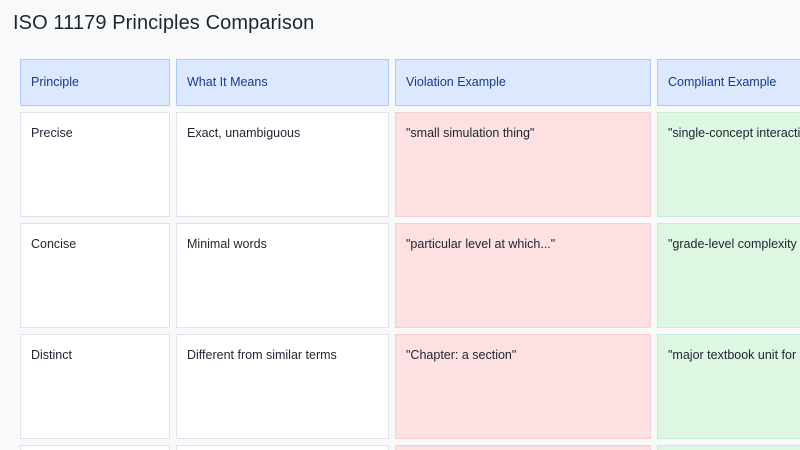 This screenshot has height=450, width=800. What do you see at coordinates (728, 275) in the screenshot?
I see `cell-compliant: "grade-level complexity descriptor"` at bounding box center [728, 275].